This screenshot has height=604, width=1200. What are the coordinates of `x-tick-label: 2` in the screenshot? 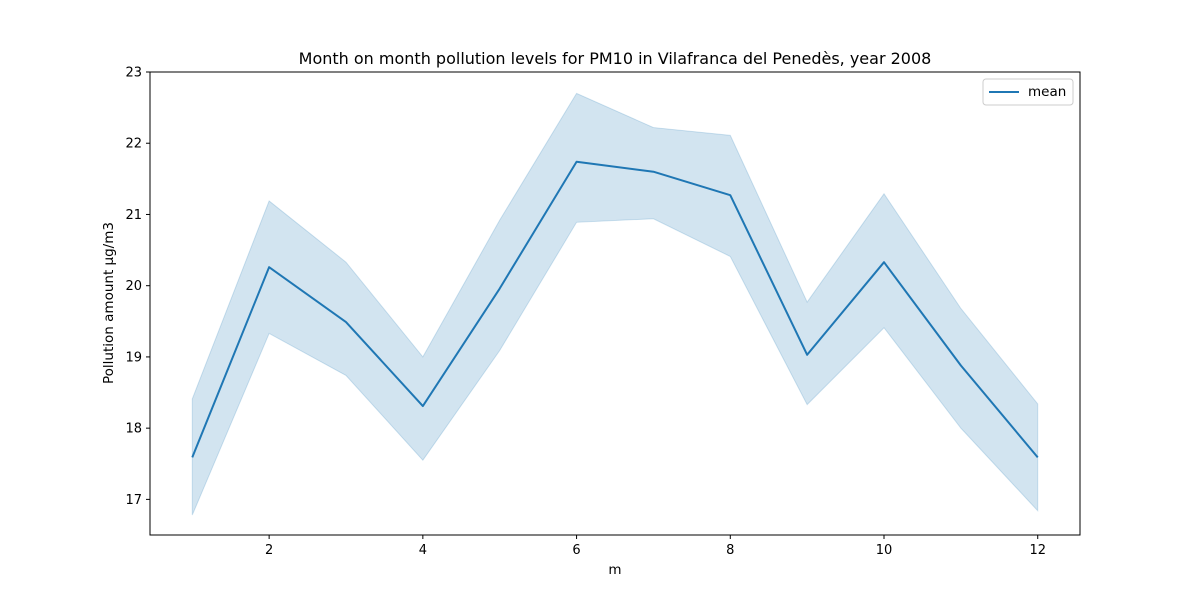 It's located at (269, 550).